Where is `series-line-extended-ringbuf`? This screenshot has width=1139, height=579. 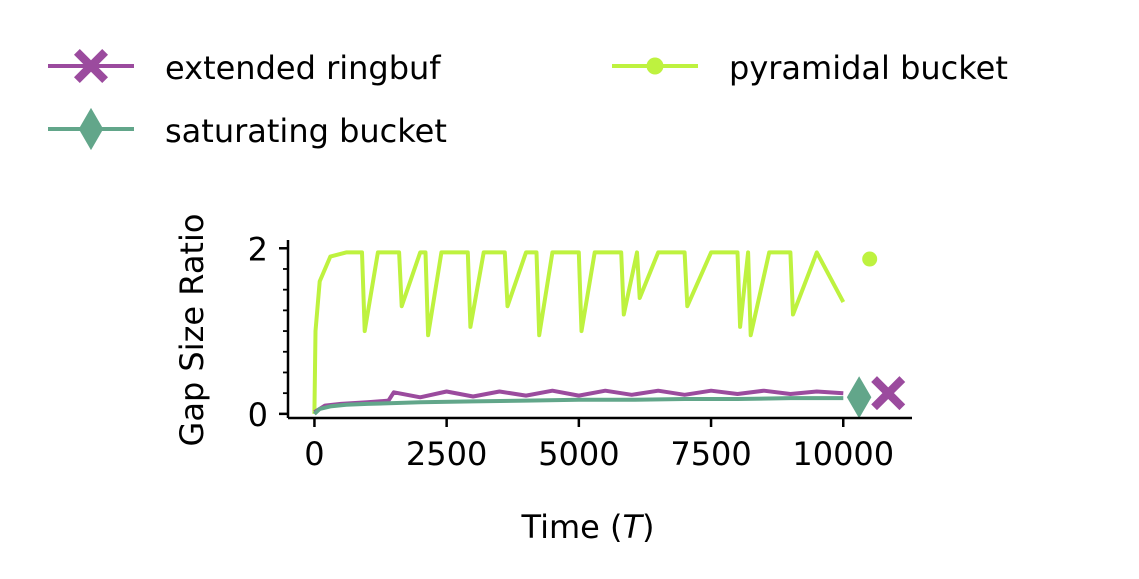
series-line-extended-ringbuf is located at coordinates (578, 401).